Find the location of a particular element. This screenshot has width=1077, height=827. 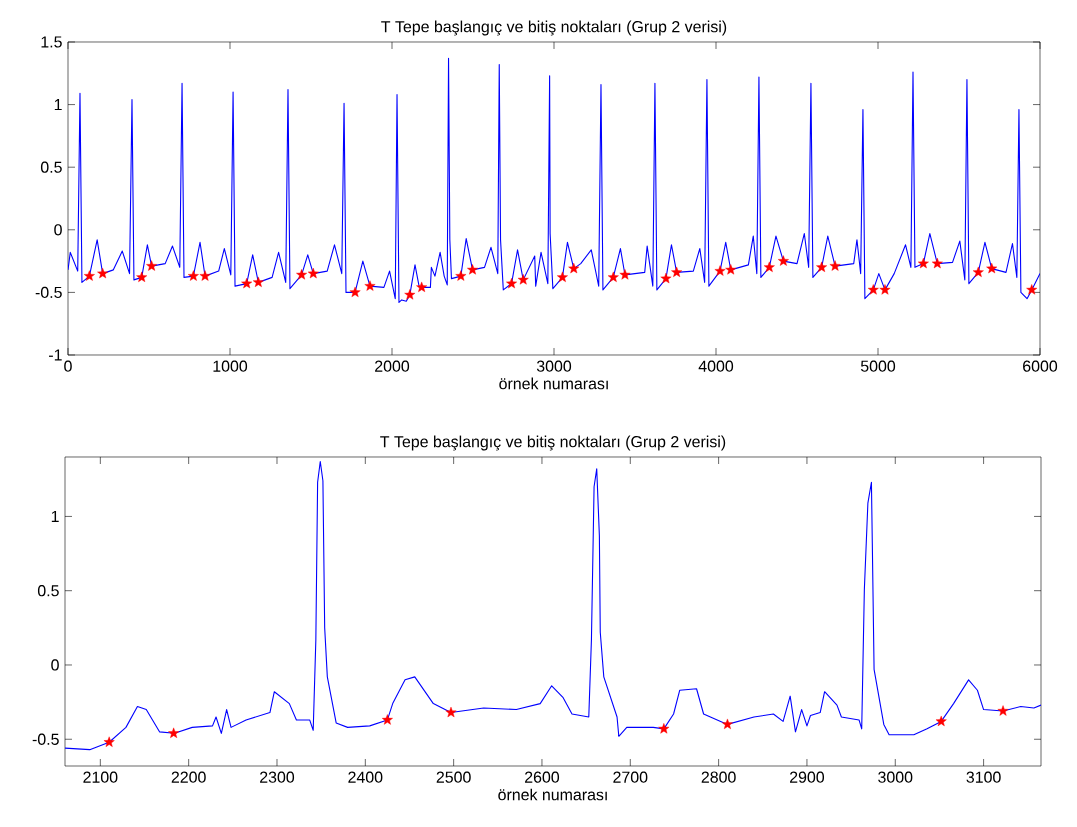

x-tick-label: 2800 is located at coordinates (718, 777).